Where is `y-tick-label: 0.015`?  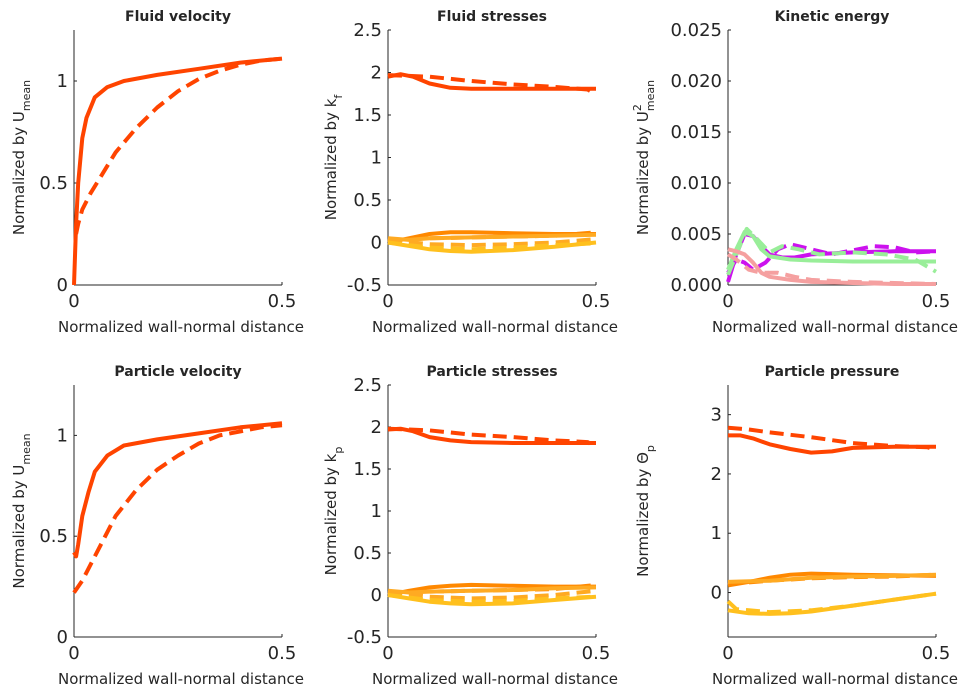
y-tick-label: 0.015 is located at coordinates (696, 132).